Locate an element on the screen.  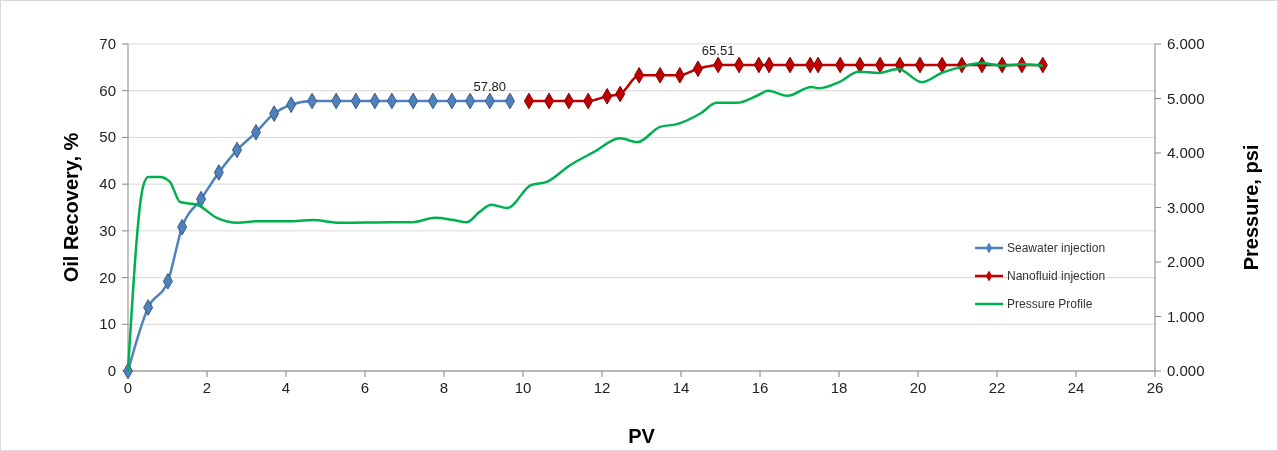
legend-label: Seawater injection is located at coordinates (1056, 248).